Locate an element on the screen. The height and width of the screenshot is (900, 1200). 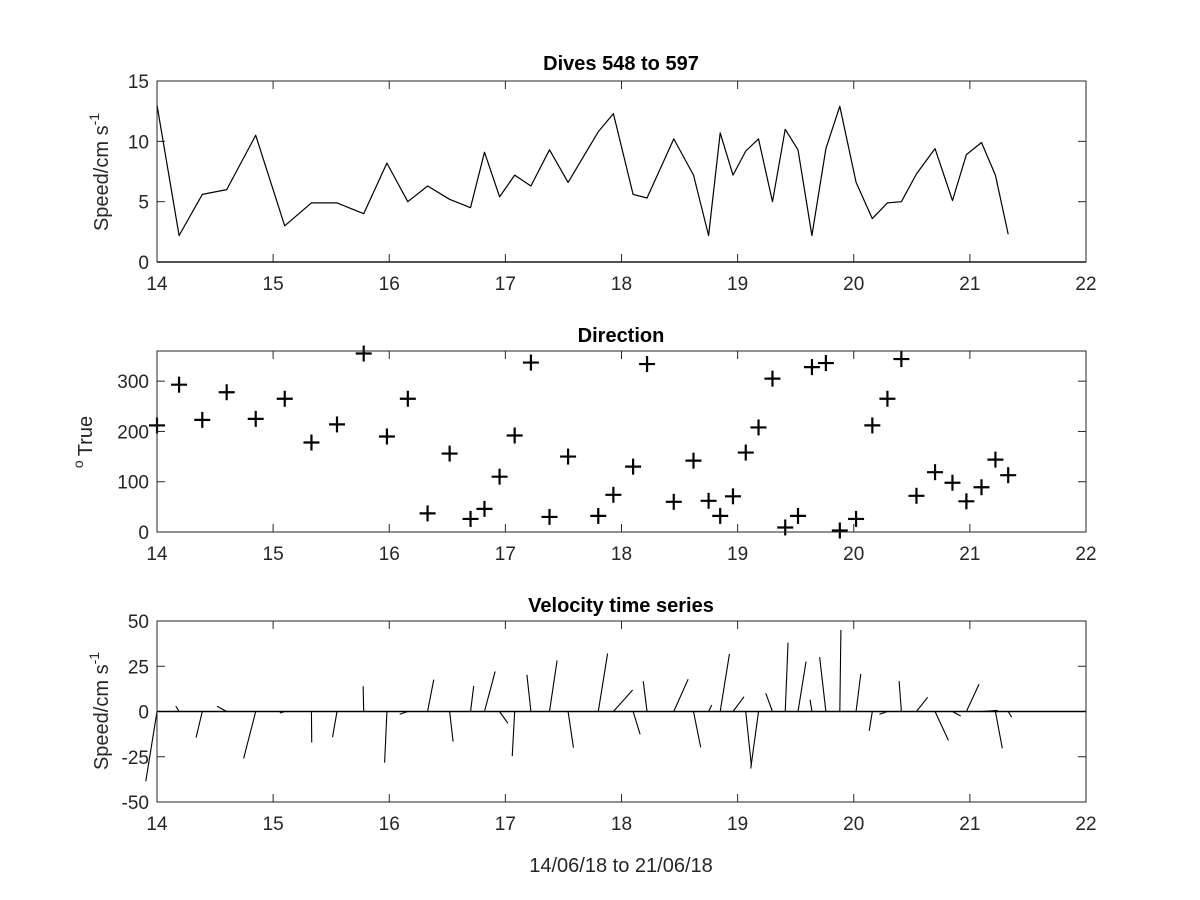
y-tick-label: 10 is located at coordinates (138, 142).